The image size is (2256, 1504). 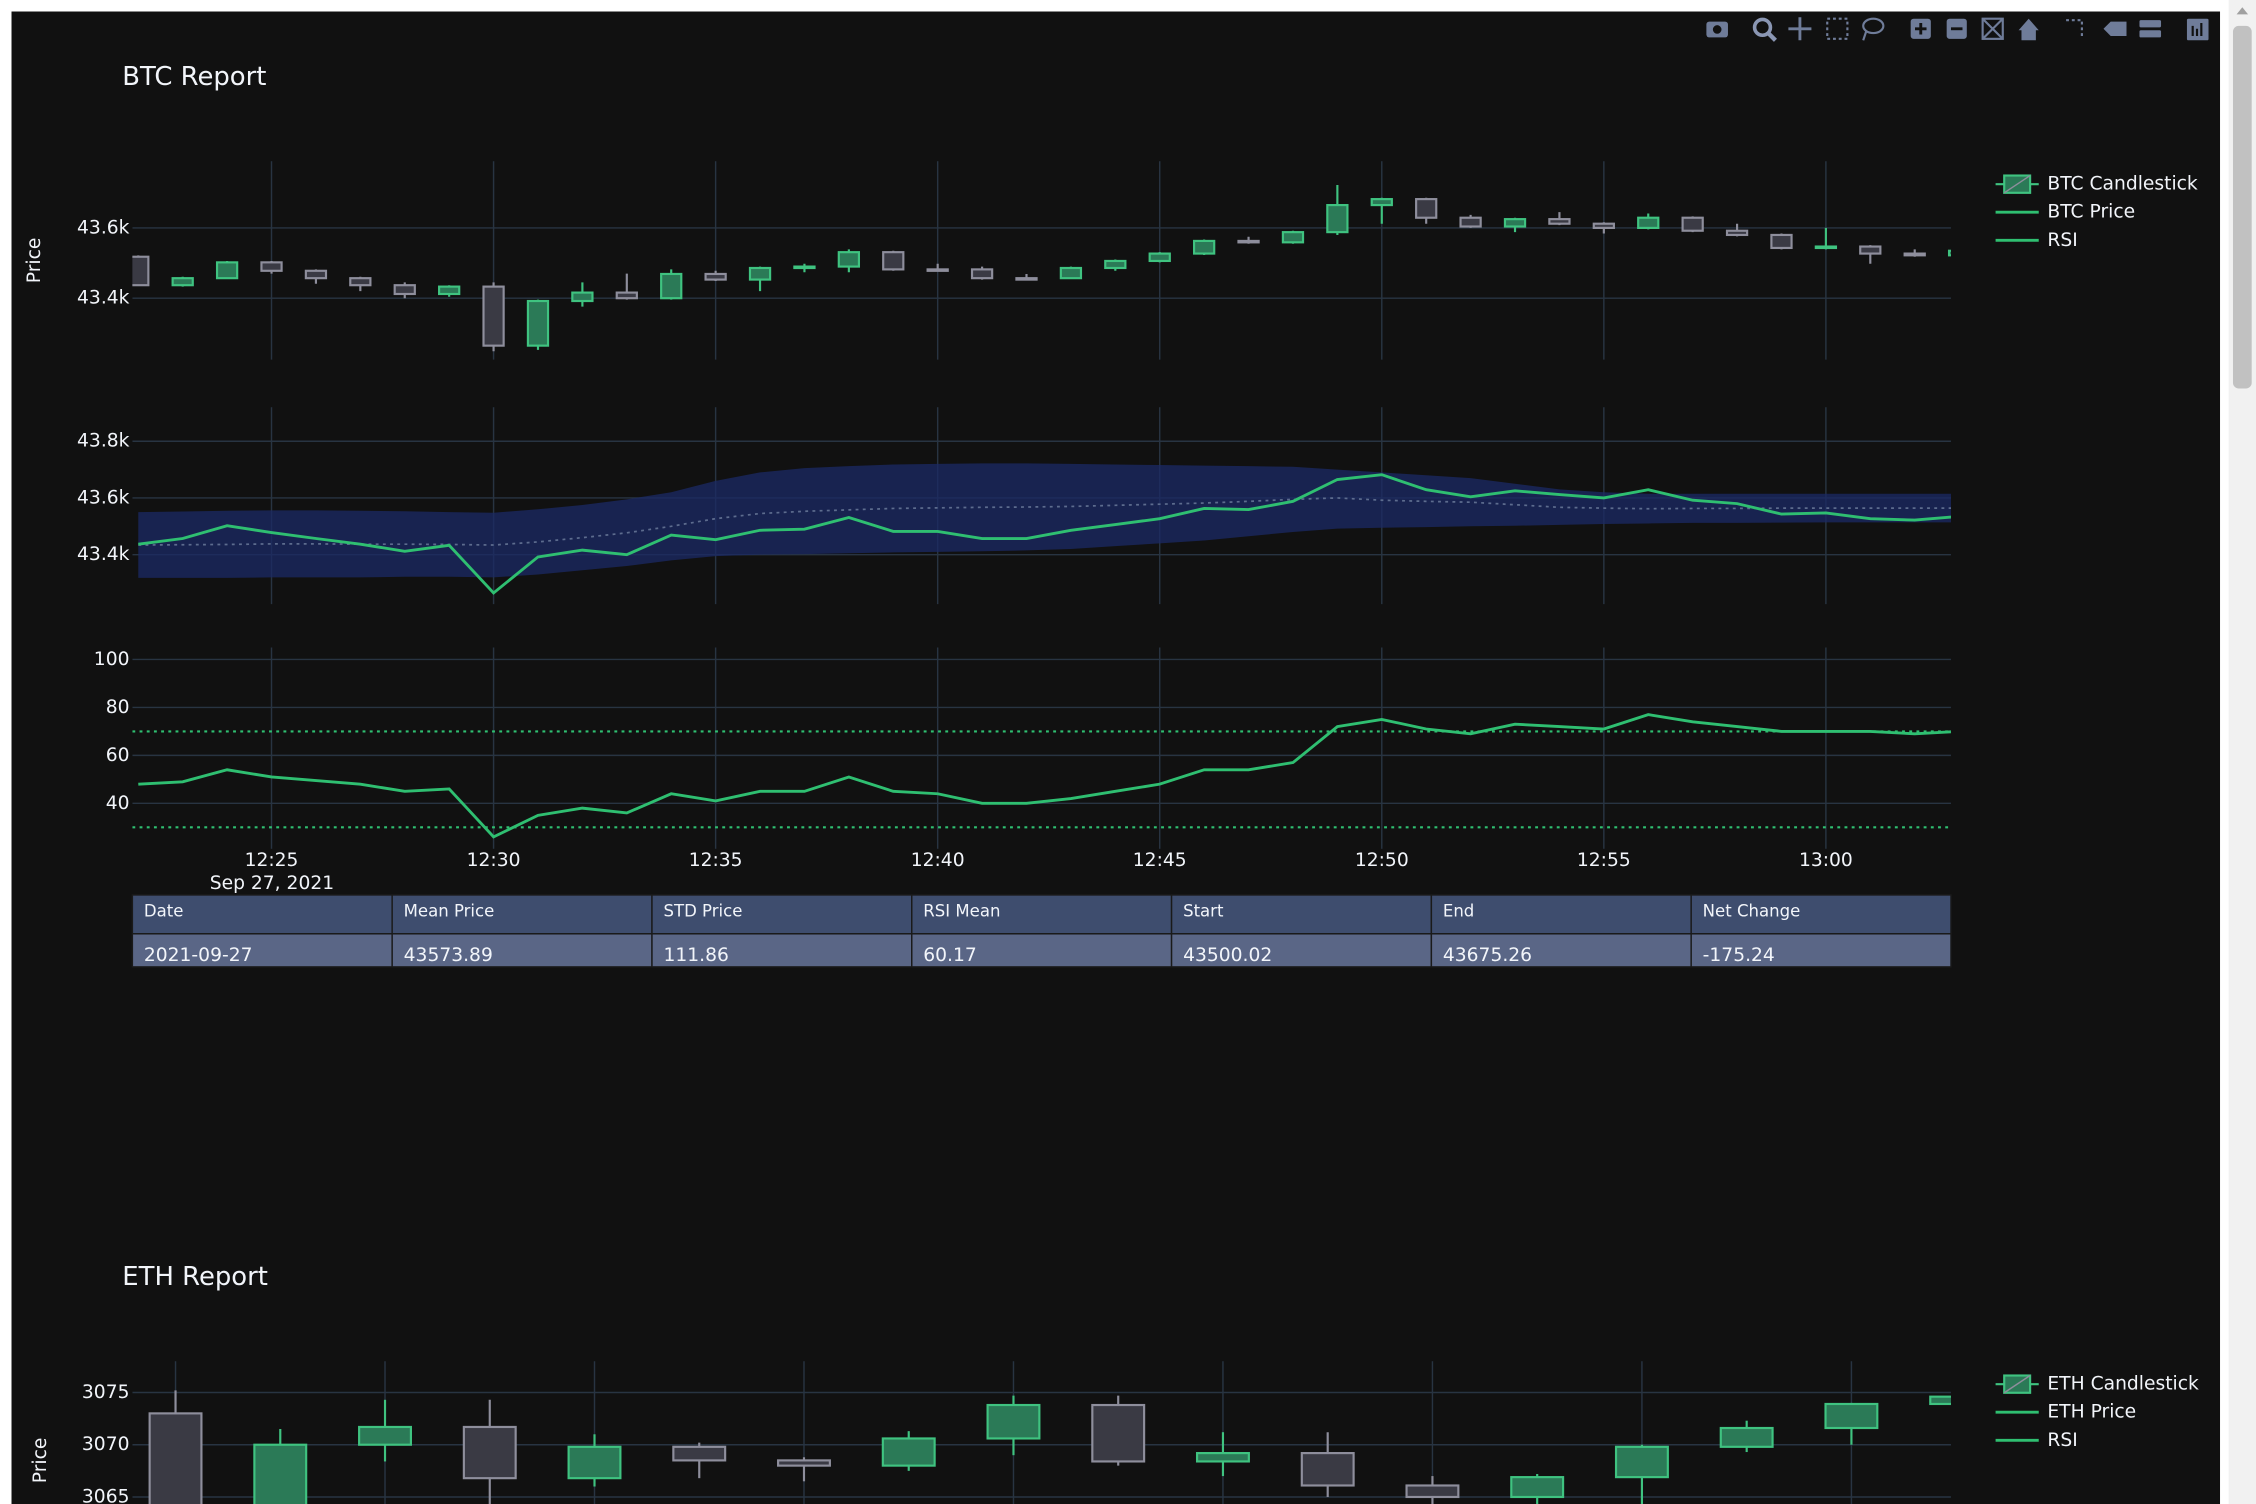 I want to click on legend-item: BTC Price, so click(x=2065, y=212).